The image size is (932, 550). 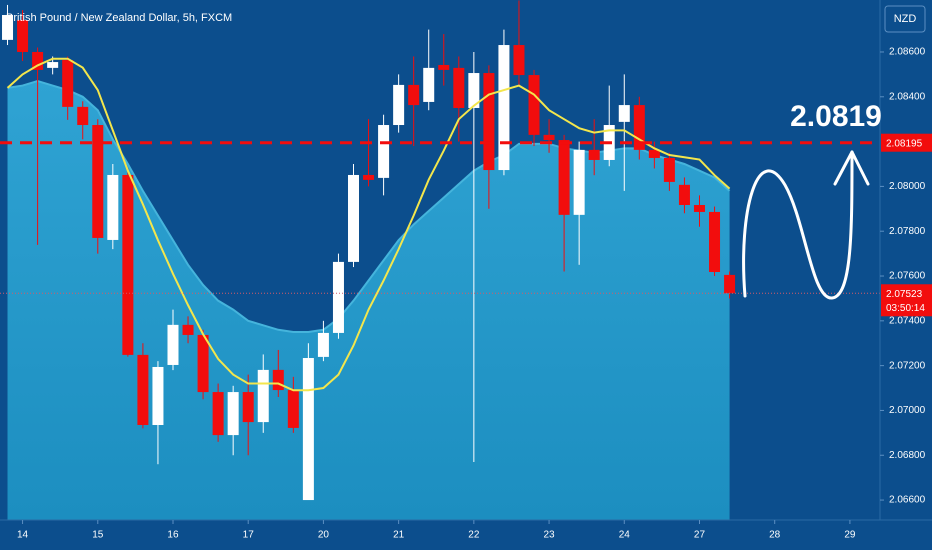 I want to click on currency-label: NZD, so click(x=905, y=19).